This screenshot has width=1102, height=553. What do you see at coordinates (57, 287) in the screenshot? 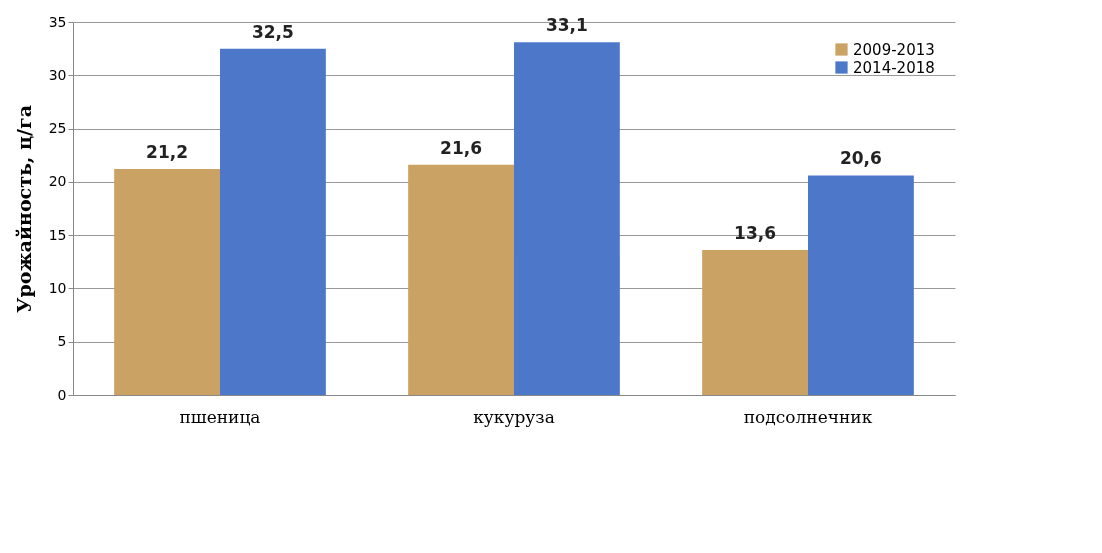
I see `y-tick-label: 10` at bounding box center [57, 287].